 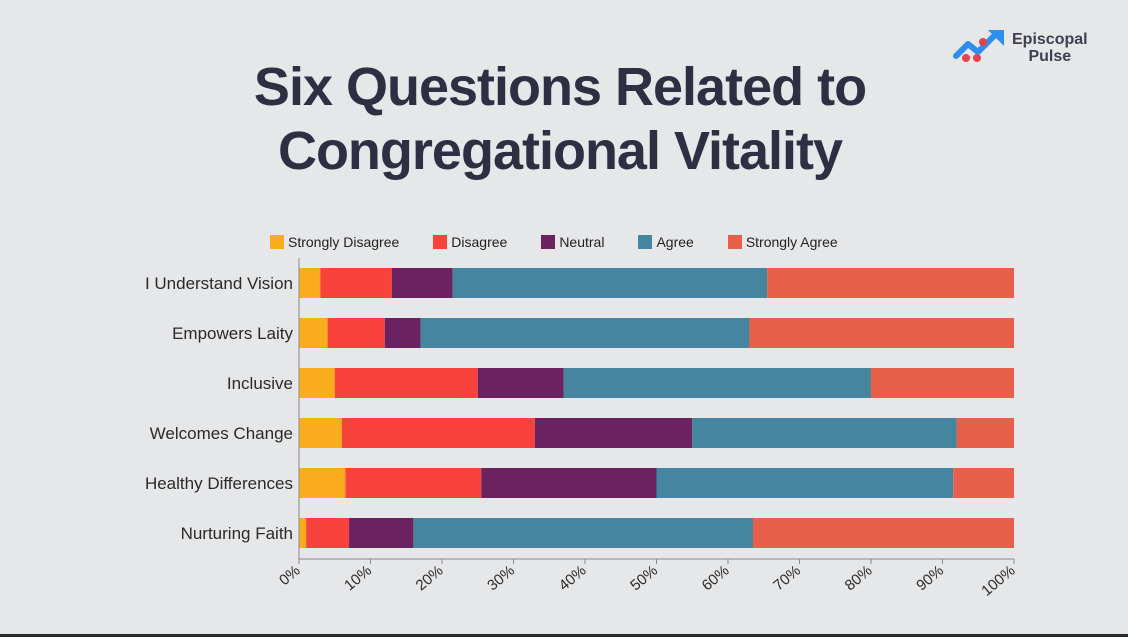 I want to click on x-tick-label: 40%, so click(x=573, y=578).